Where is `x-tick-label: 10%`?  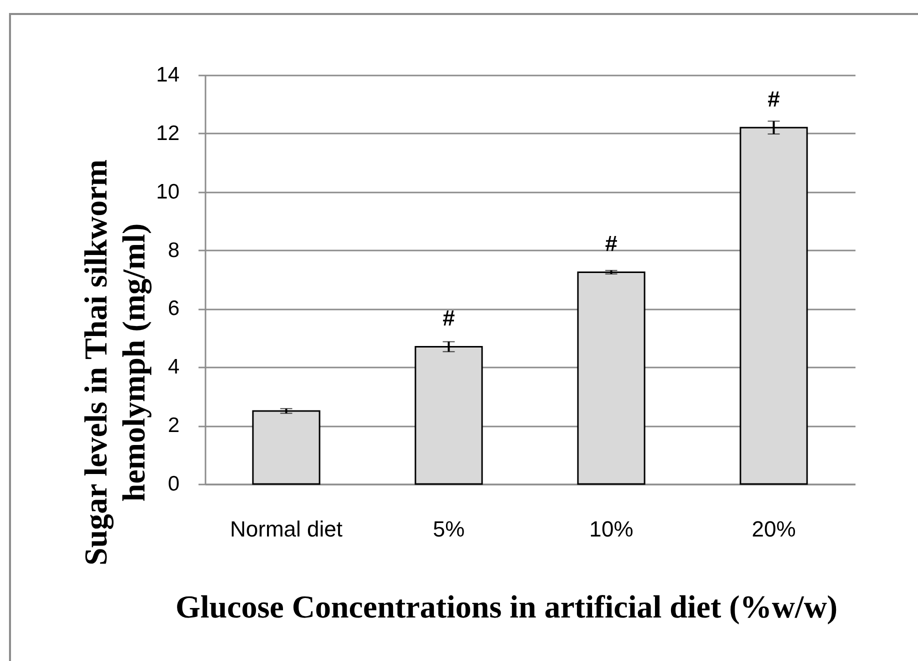
x-tick-label: 10% is located at coordinates (611, 529).